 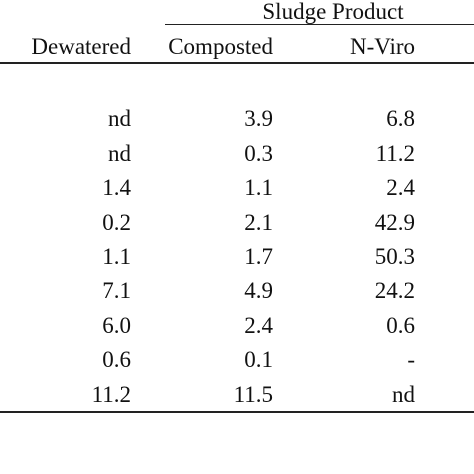 I want to click on table-cell: 1.4, so click(x=116, y=187).